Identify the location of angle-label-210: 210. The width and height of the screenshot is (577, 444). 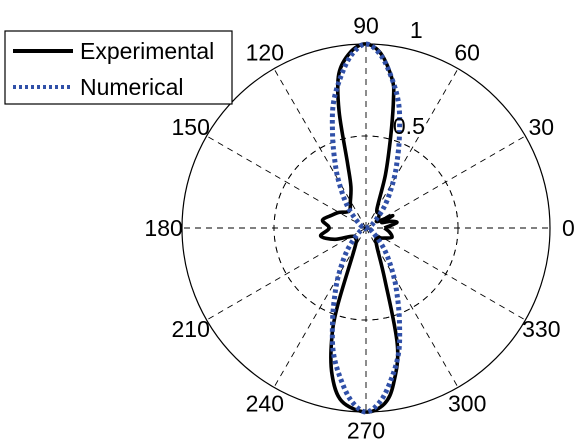
(191, 329).